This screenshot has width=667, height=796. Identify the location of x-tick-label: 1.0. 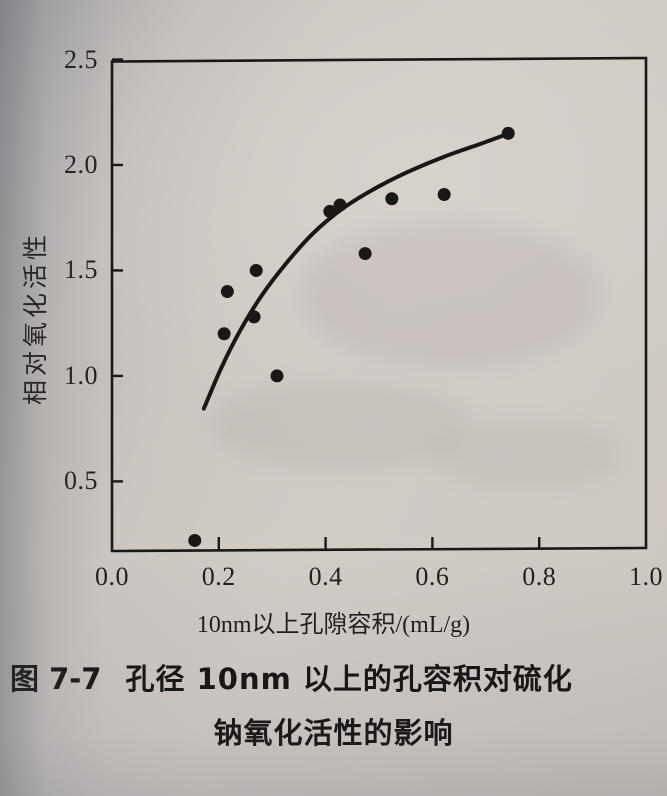
(646, 576).